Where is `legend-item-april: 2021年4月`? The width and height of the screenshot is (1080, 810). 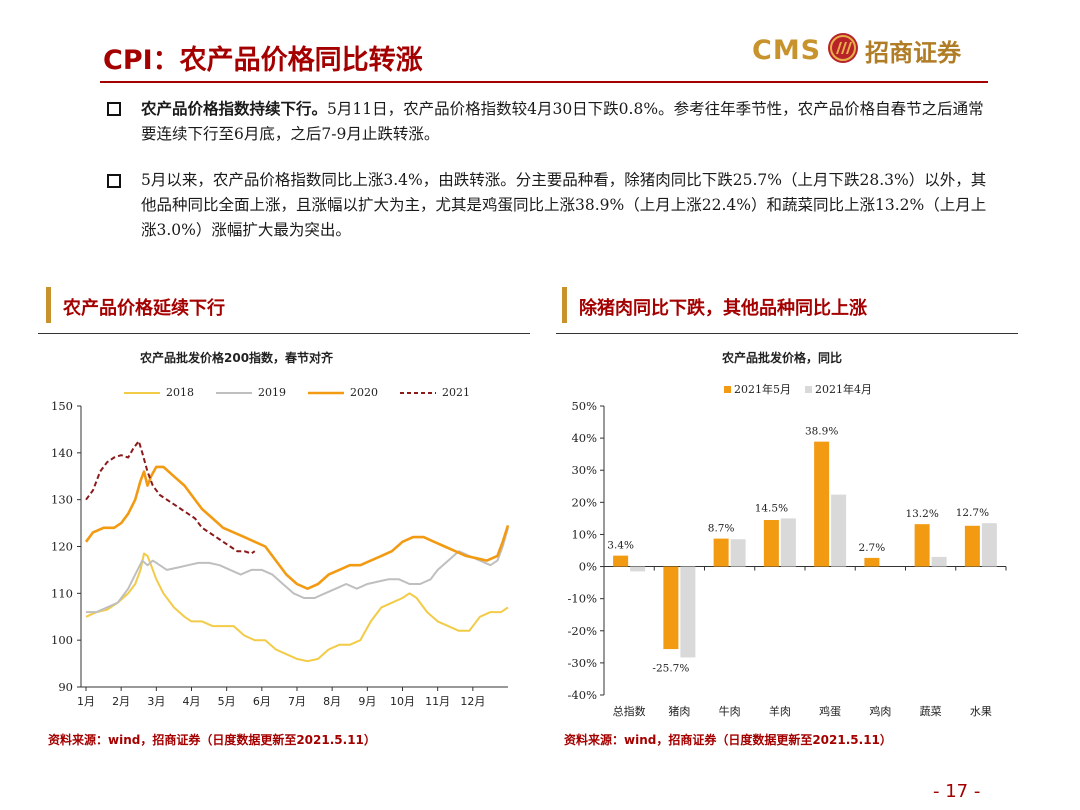 legend-item-april: 2021年4月 is located at coordinates (838, 389).